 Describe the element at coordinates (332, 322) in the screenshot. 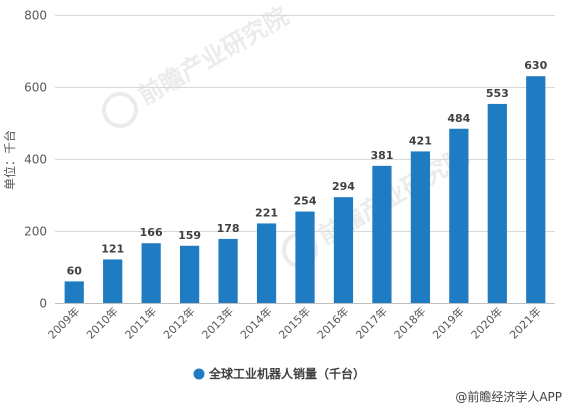

I see `x-tick-label: 2016年` at that location.